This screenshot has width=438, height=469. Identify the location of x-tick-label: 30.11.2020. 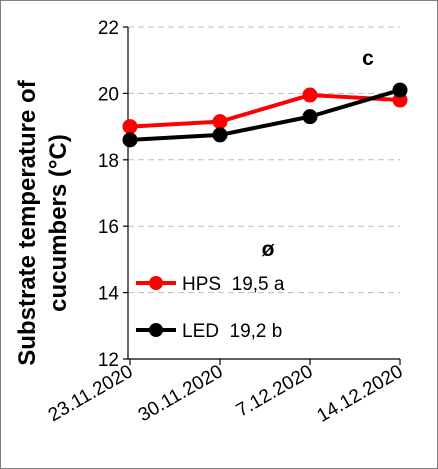
(181, 393).